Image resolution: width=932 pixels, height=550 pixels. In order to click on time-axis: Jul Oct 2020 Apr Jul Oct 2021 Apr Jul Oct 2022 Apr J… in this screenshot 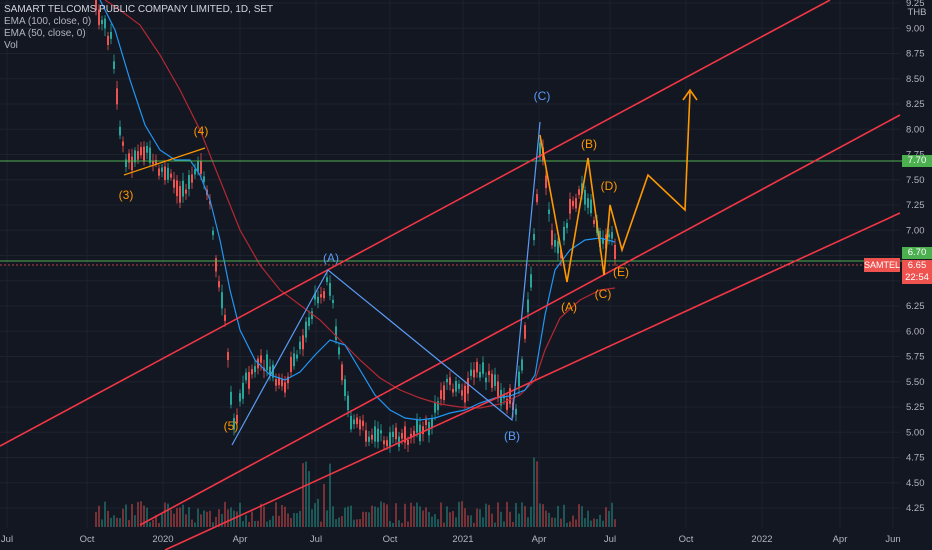, I will do `click(451, 539)`.